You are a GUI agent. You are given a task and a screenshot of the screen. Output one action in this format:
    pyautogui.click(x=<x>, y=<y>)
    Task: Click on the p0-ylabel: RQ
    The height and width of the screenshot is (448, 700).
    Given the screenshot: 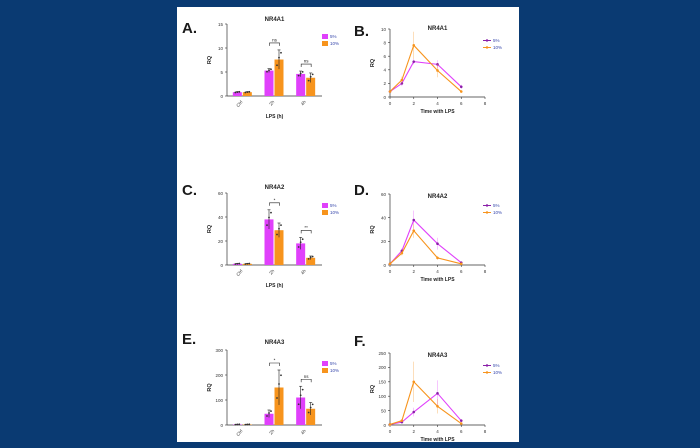 What is the action you would take?
    pyautogui.click(x=210, y=59)
    